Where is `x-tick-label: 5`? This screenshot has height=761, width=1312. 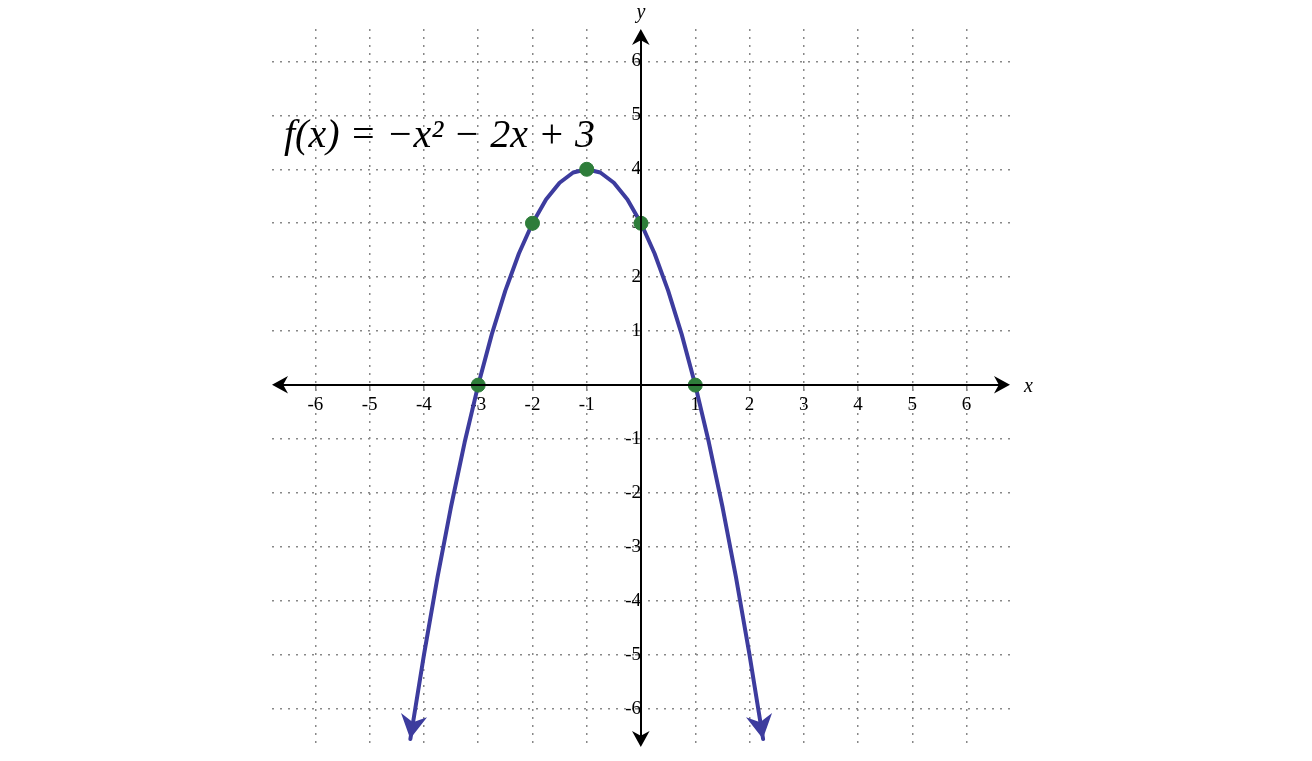 x-tick-label: 5 is located at coordinates (912, 404).